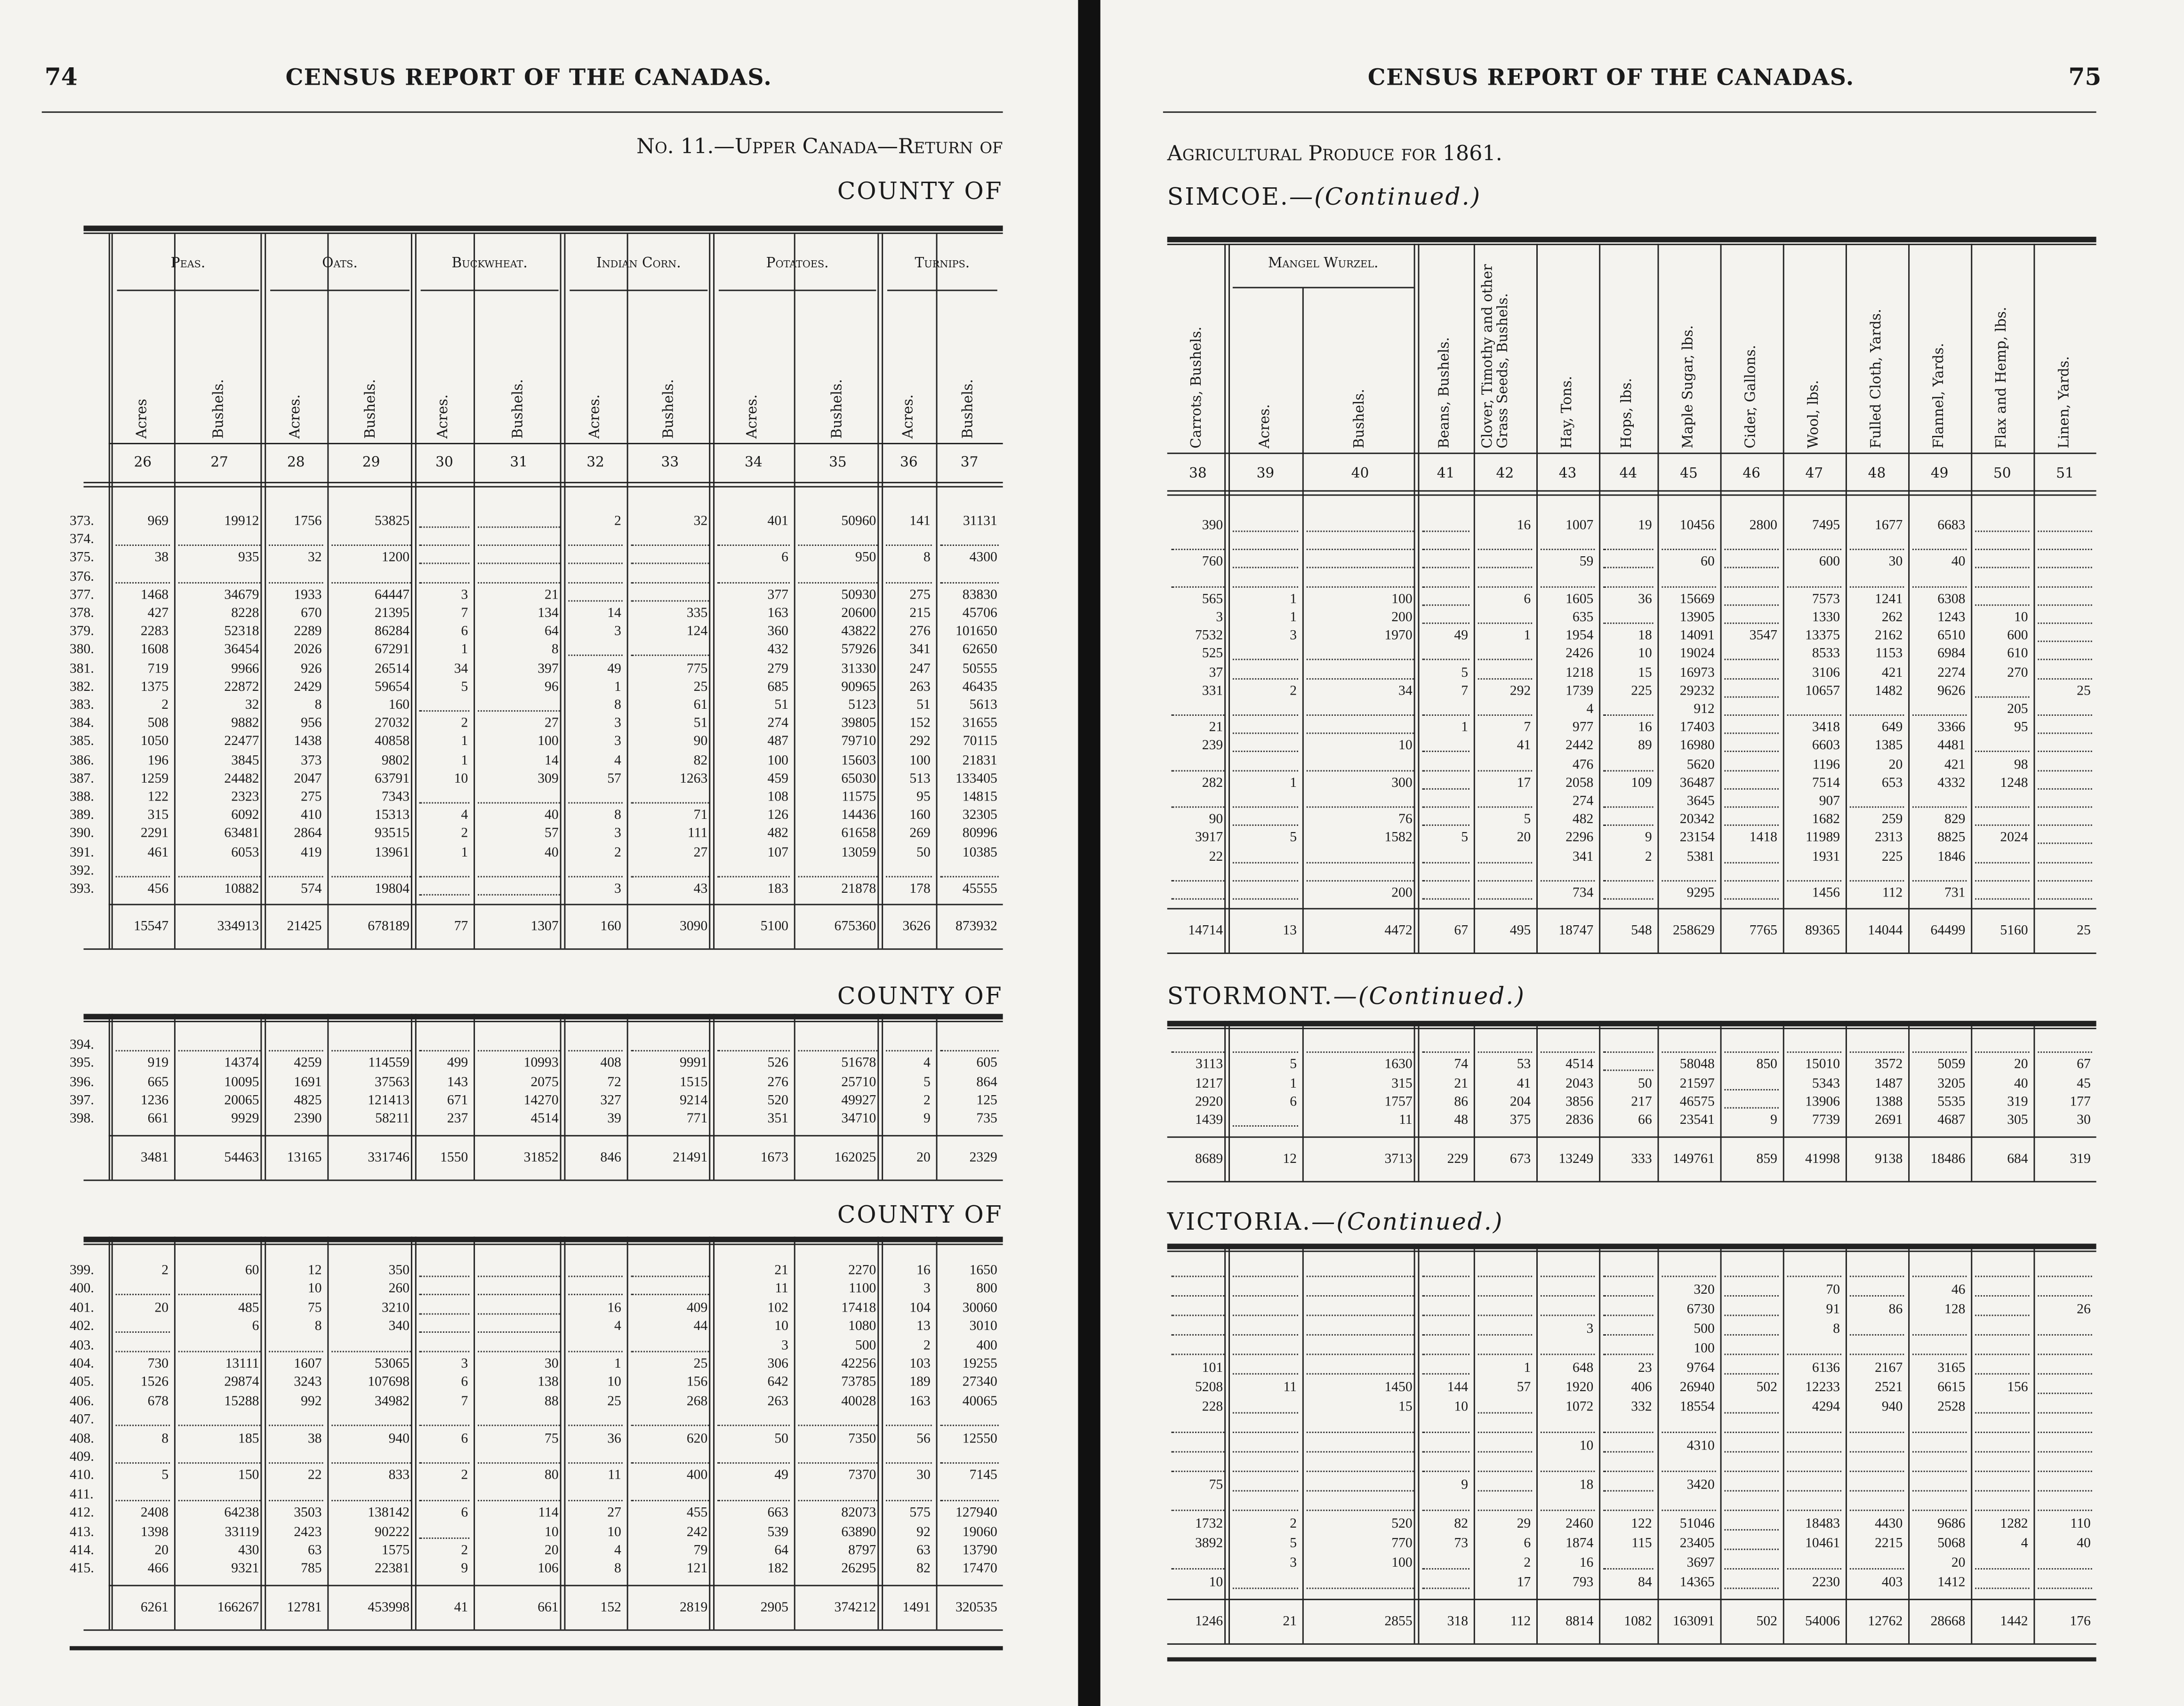 This screenshot has height=1706, width=2184. I want to click on row-number: 382., so click(81, 687).